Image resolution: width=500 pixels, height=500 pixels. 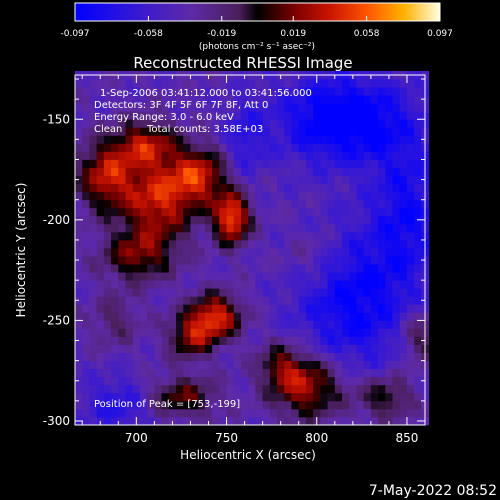 What do you see at coordinates (367, 34) in the screenshot?
I see `colorbar-tick-label: 0.058` at bounding box center [367, 34].